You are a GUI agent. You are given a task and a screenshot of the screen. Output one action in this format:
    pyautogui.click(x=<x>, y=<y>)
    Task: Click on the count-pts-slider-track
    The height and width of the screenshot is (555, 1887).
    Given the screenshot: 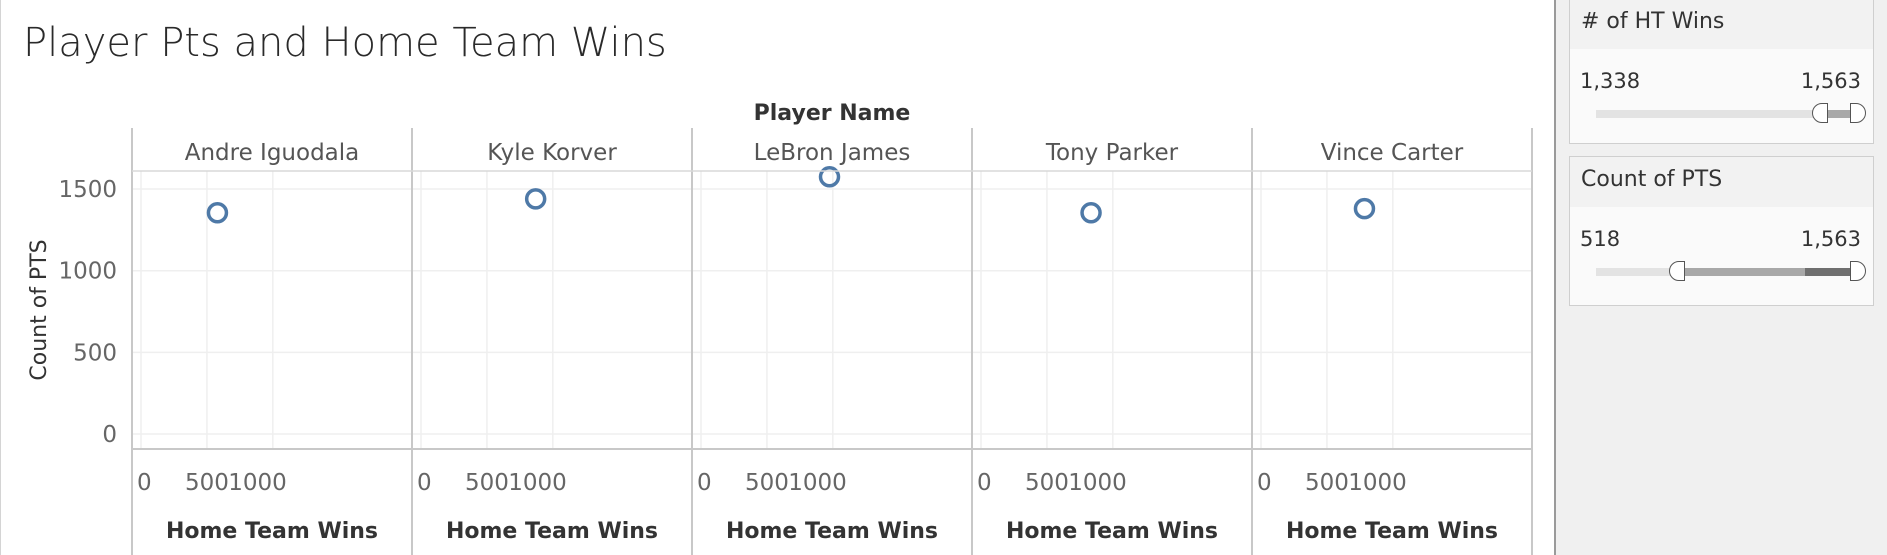 What is the action you would take?
    pyautogui.click(x=1731, y=271)
    